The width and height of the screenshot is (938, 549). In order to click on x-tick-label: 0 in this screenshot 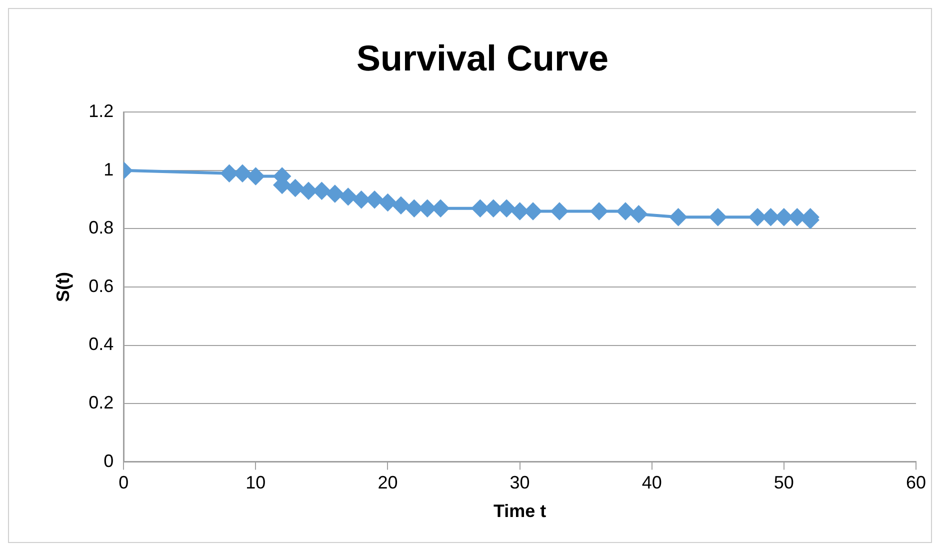, I will do `click(123, 482)`.